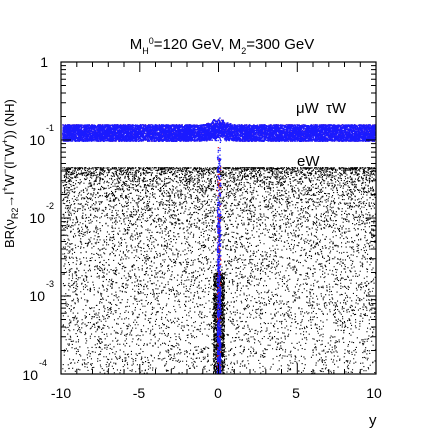 Image resolution: width=436 pixels, height=436 pixels. Describe the element at coordinates (50, 128) in the screenshot. I see `y-tick-exp-1e-1: -1` at that location.